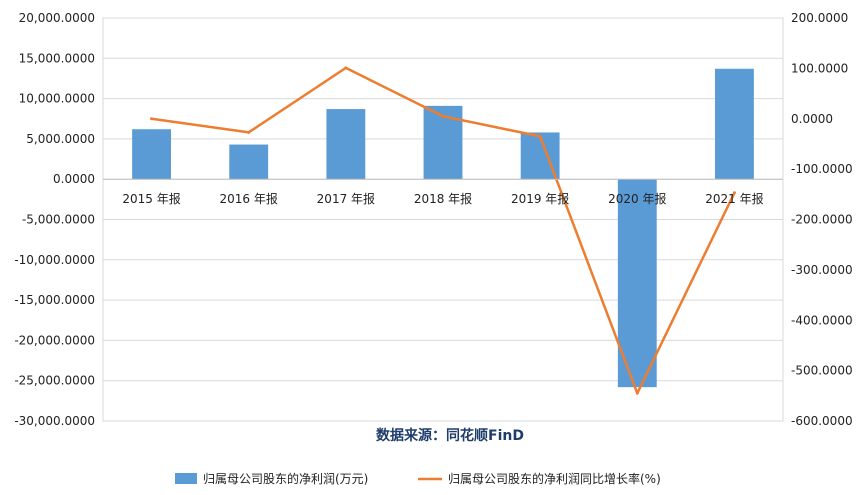 Image resolution: width=866 pixels, height=495 pixels. I want to click on left-tick-label: -10,000.0000, so click(54, 260).